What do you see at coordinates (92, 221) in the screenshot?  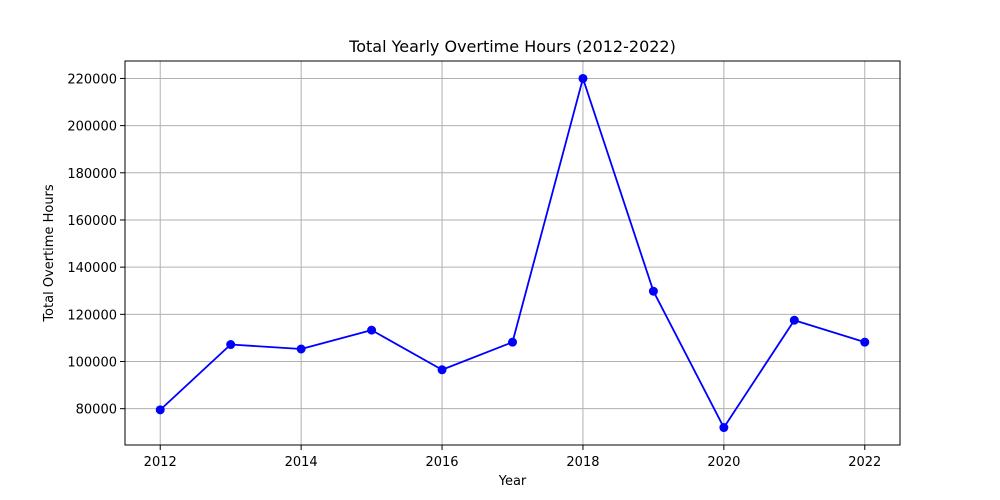 I see `y-tick-label: 160000` at bounding box center [92, 221].